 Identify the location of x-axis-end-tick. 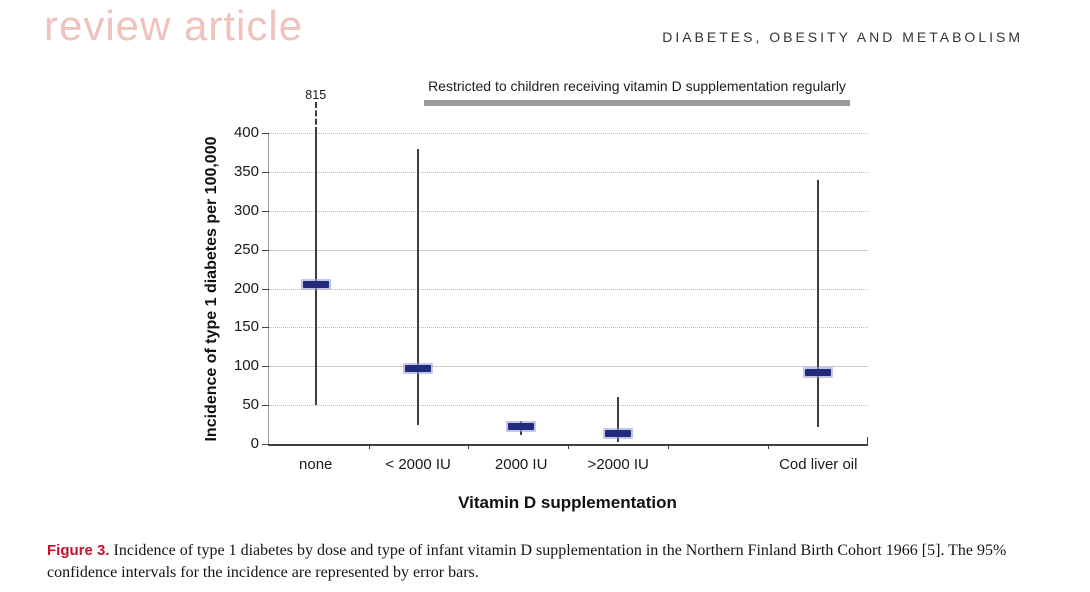
(867, 440).